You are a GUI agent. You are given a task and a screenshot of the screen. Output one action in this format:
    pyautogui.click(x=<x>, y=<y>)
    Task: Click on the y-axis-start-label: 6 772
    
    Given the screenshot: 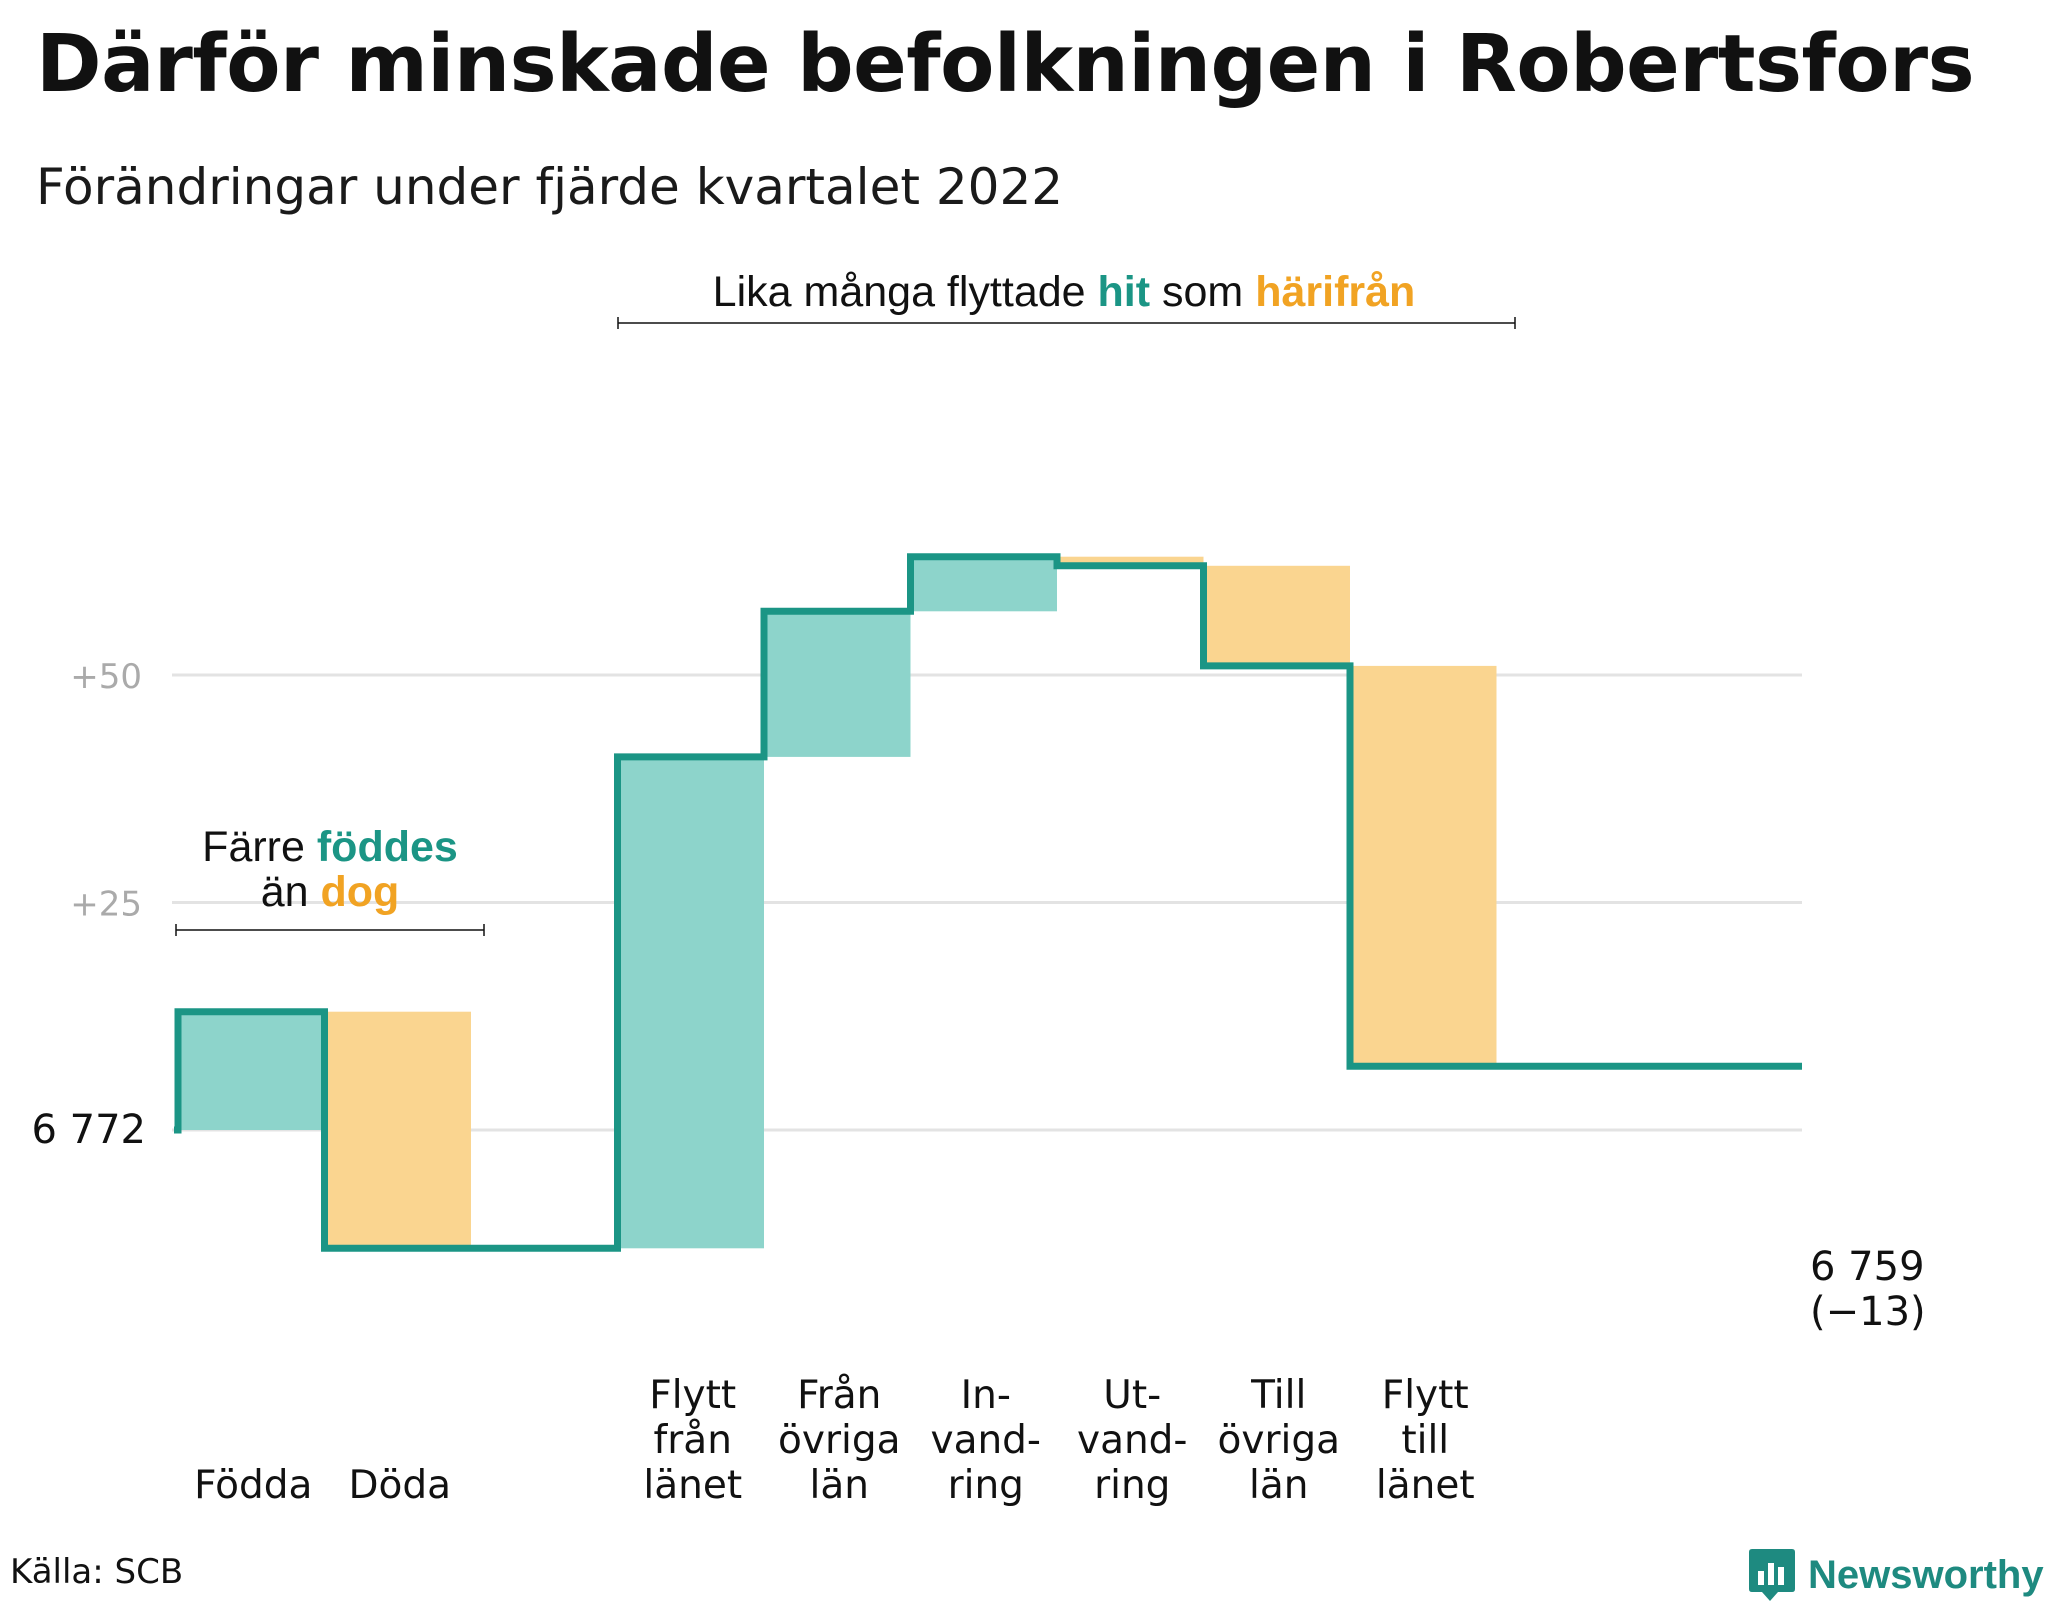 What is the action you would take?
    pyautogui.click(x=88, y=1130)
    